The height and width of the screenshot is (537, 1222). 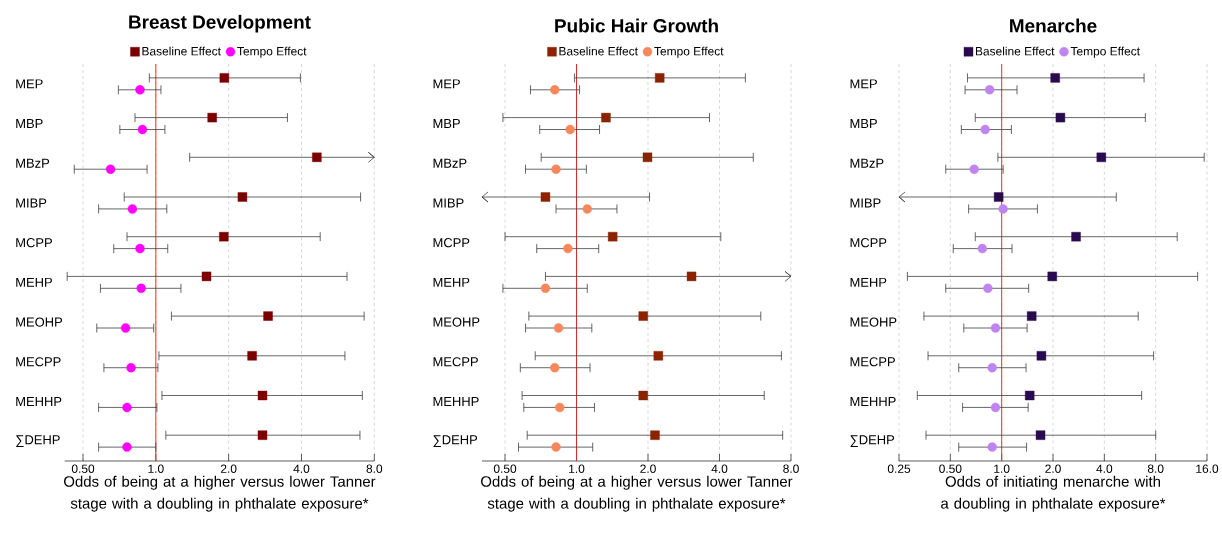 I want to click on chart-title: Menarche, so click(x=1053, y=25).